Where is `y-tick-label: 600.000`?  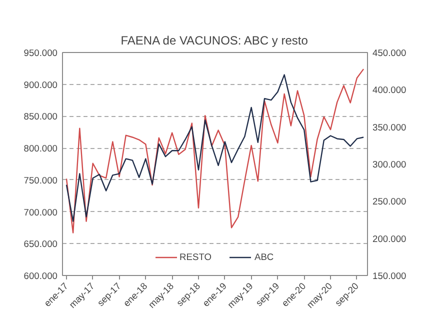 y-tick-label: 600.000 is located at coordinates (41, 276).